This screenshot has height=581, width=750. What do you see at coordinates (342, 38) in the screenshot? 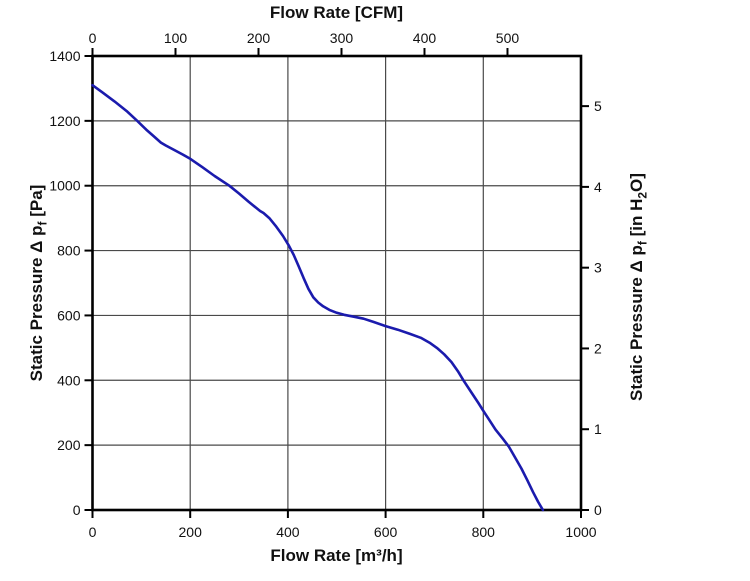
I see `top-axis-tick-label: 300` at bounding box center [342, 38].